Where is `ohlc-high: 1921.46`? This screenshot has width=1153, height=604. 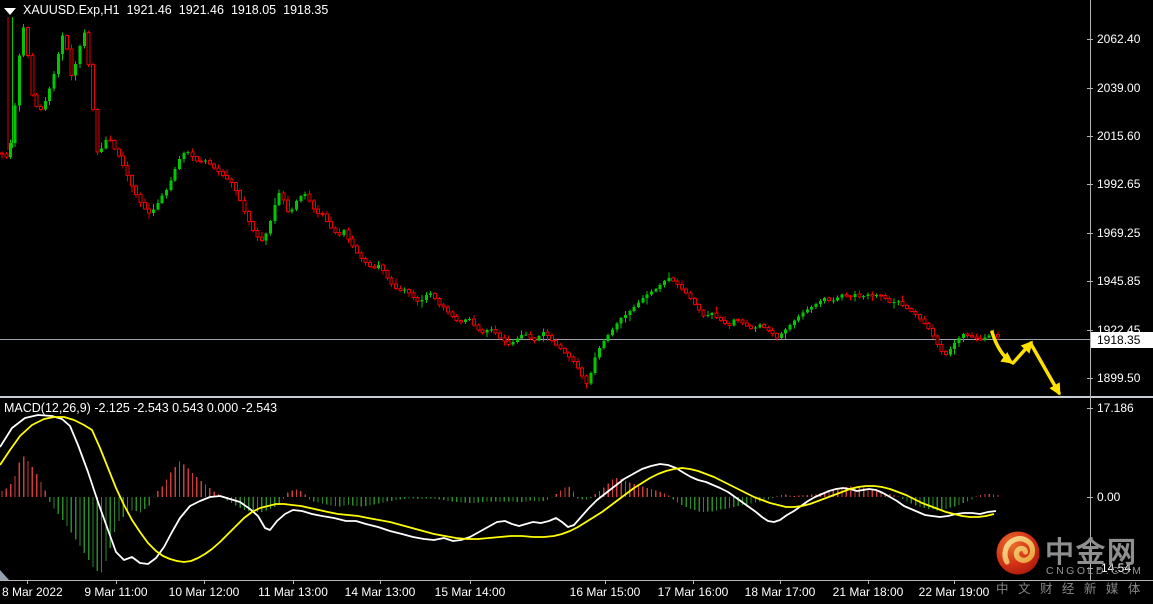
ohlc-high: 1921.46 is located at coordinates (201, 10).